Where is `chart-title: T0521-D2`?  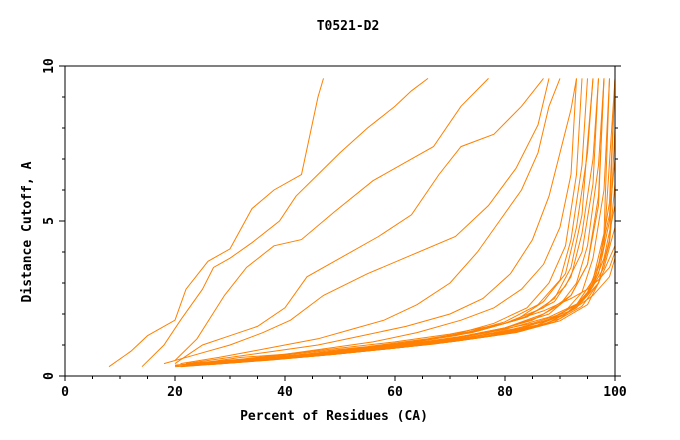 chart-title: T0521-D2 is located at coordinates (348, 26).